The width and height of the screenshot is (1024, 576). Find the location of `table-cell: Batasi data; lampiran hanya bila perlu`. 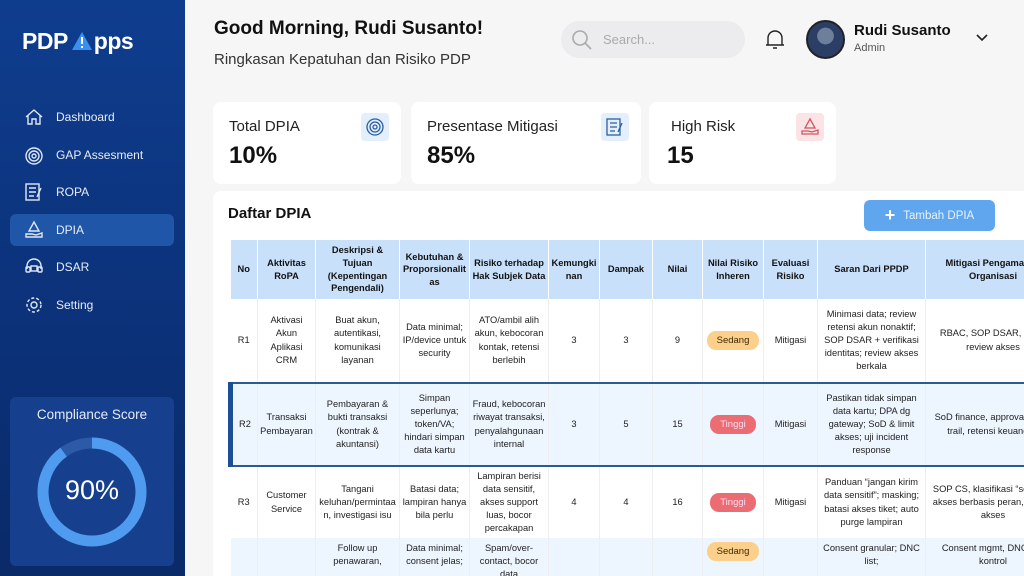

table-cell: Batasi data; lampiran hanya bila perlu is located at coordinates (434, 502).